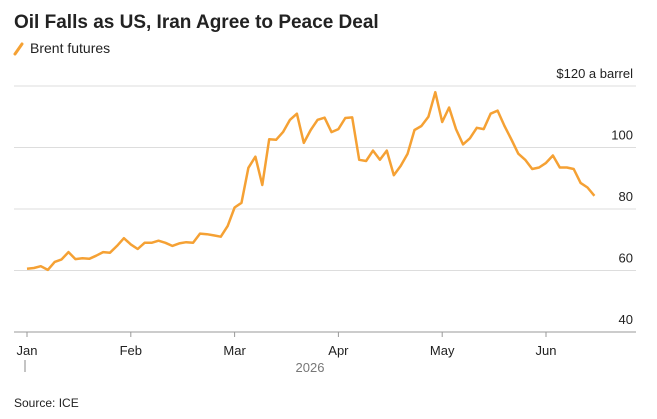 Image resolution: width=657 pixels, height=419 pixels. I want to click on x-tick-label: Jan, so click(27, 350).